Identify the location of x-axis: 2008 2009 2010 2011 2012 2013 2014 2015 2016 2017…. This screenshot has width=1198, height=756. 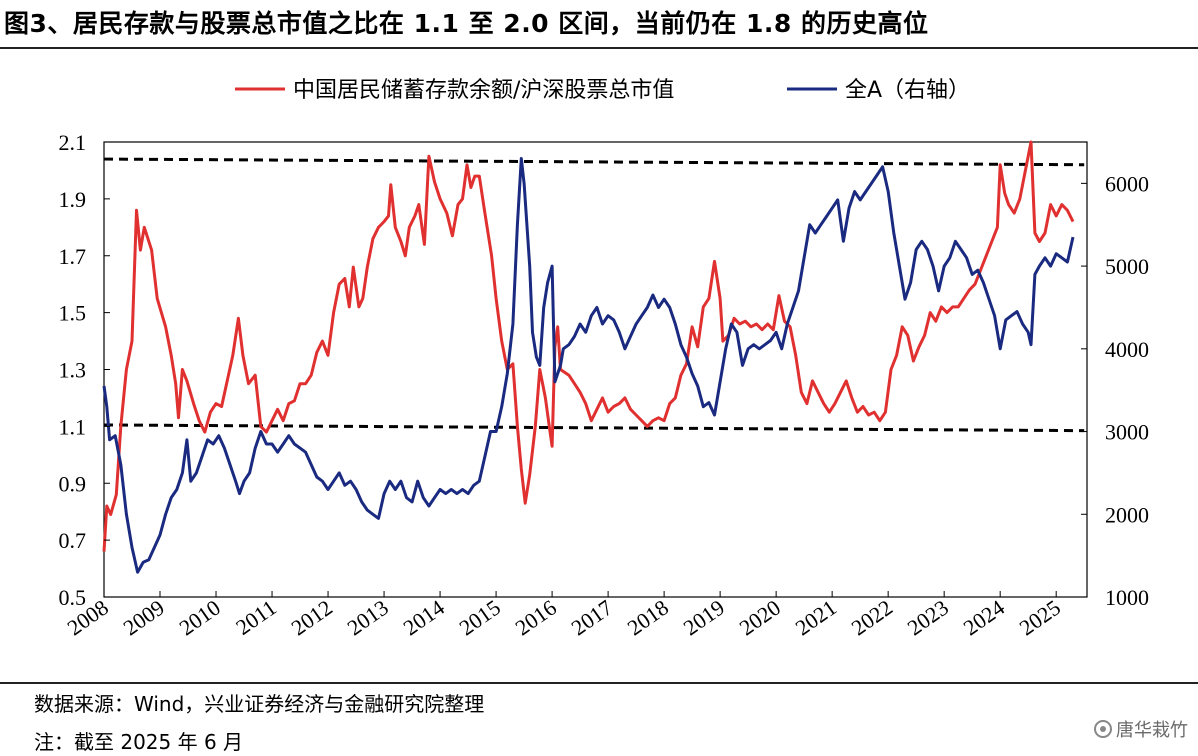
(563, 615).